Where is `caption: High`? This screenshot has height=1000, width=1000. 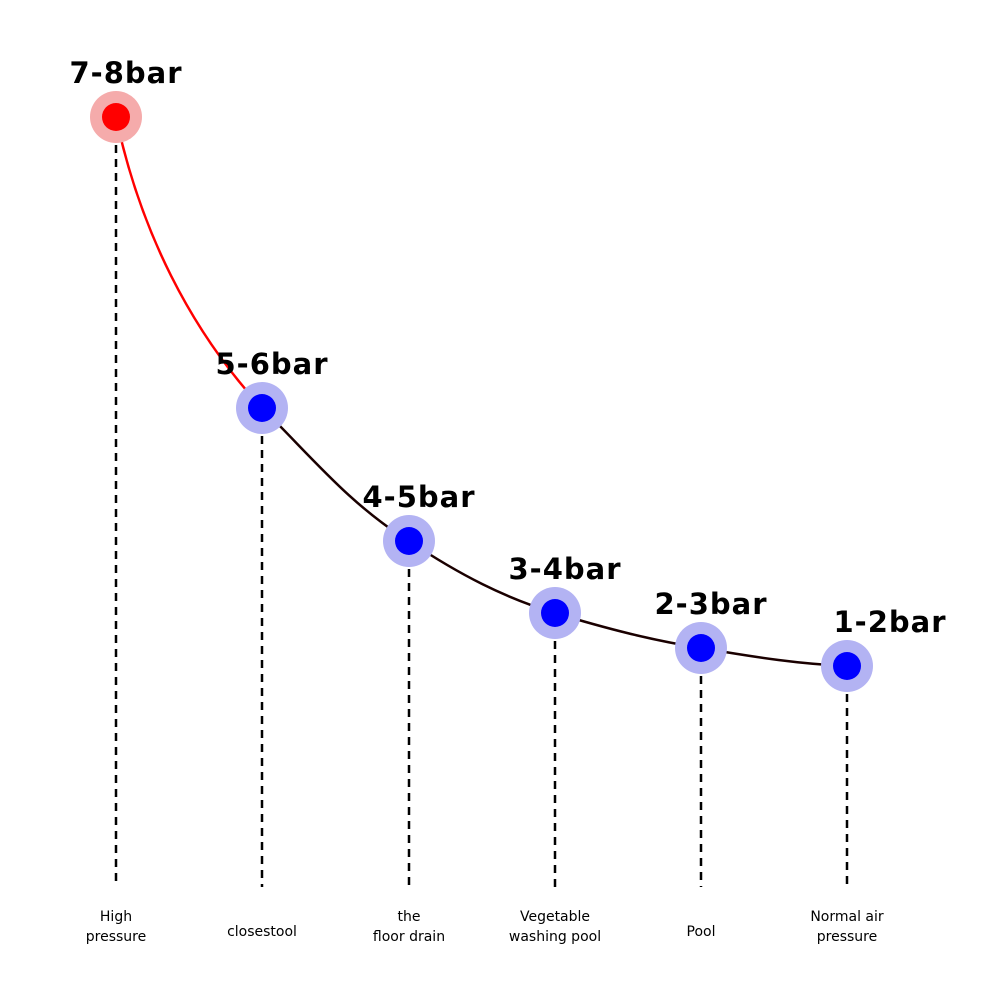
caption: High is located at coordinates (116, 917).